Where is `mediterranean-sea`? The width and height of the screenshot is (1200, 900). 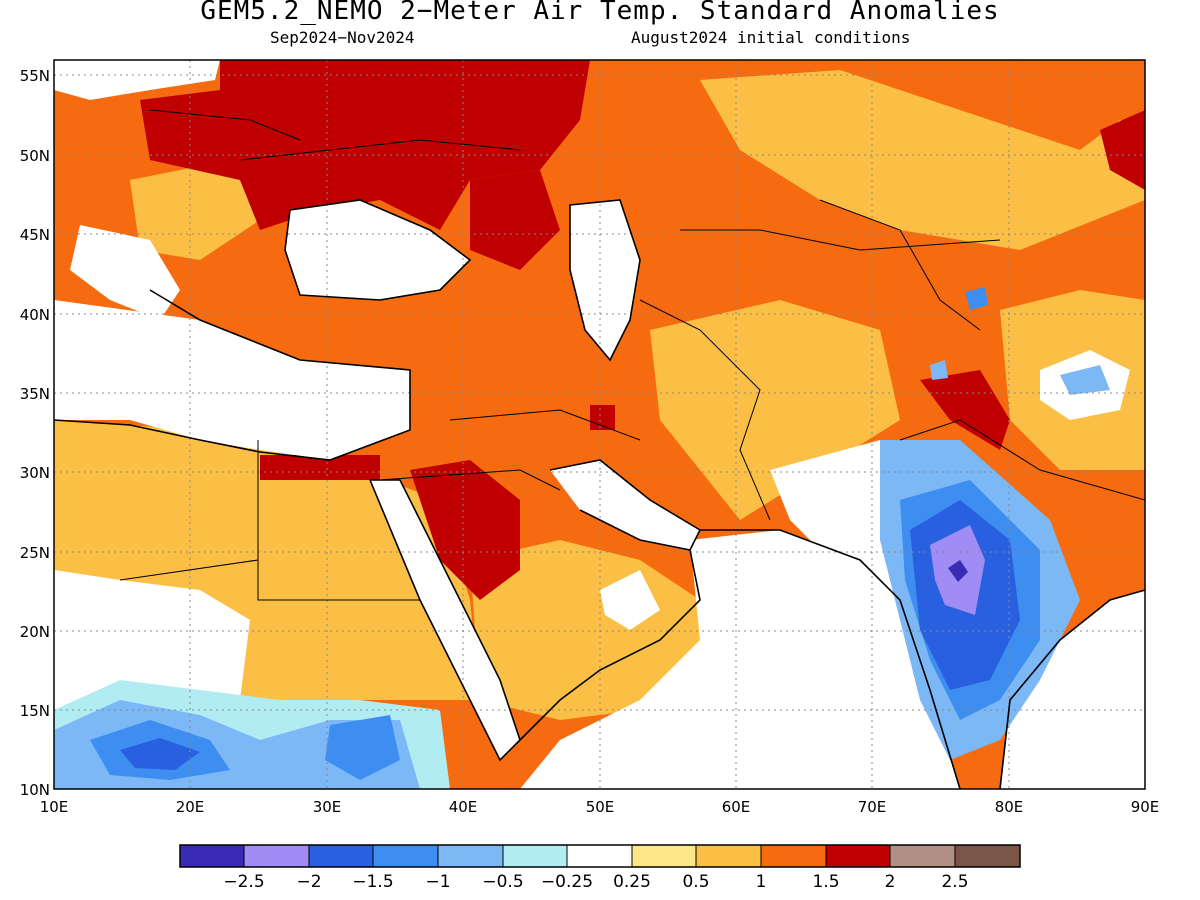 mediterranean-sea is located at coordinates (232, 380).